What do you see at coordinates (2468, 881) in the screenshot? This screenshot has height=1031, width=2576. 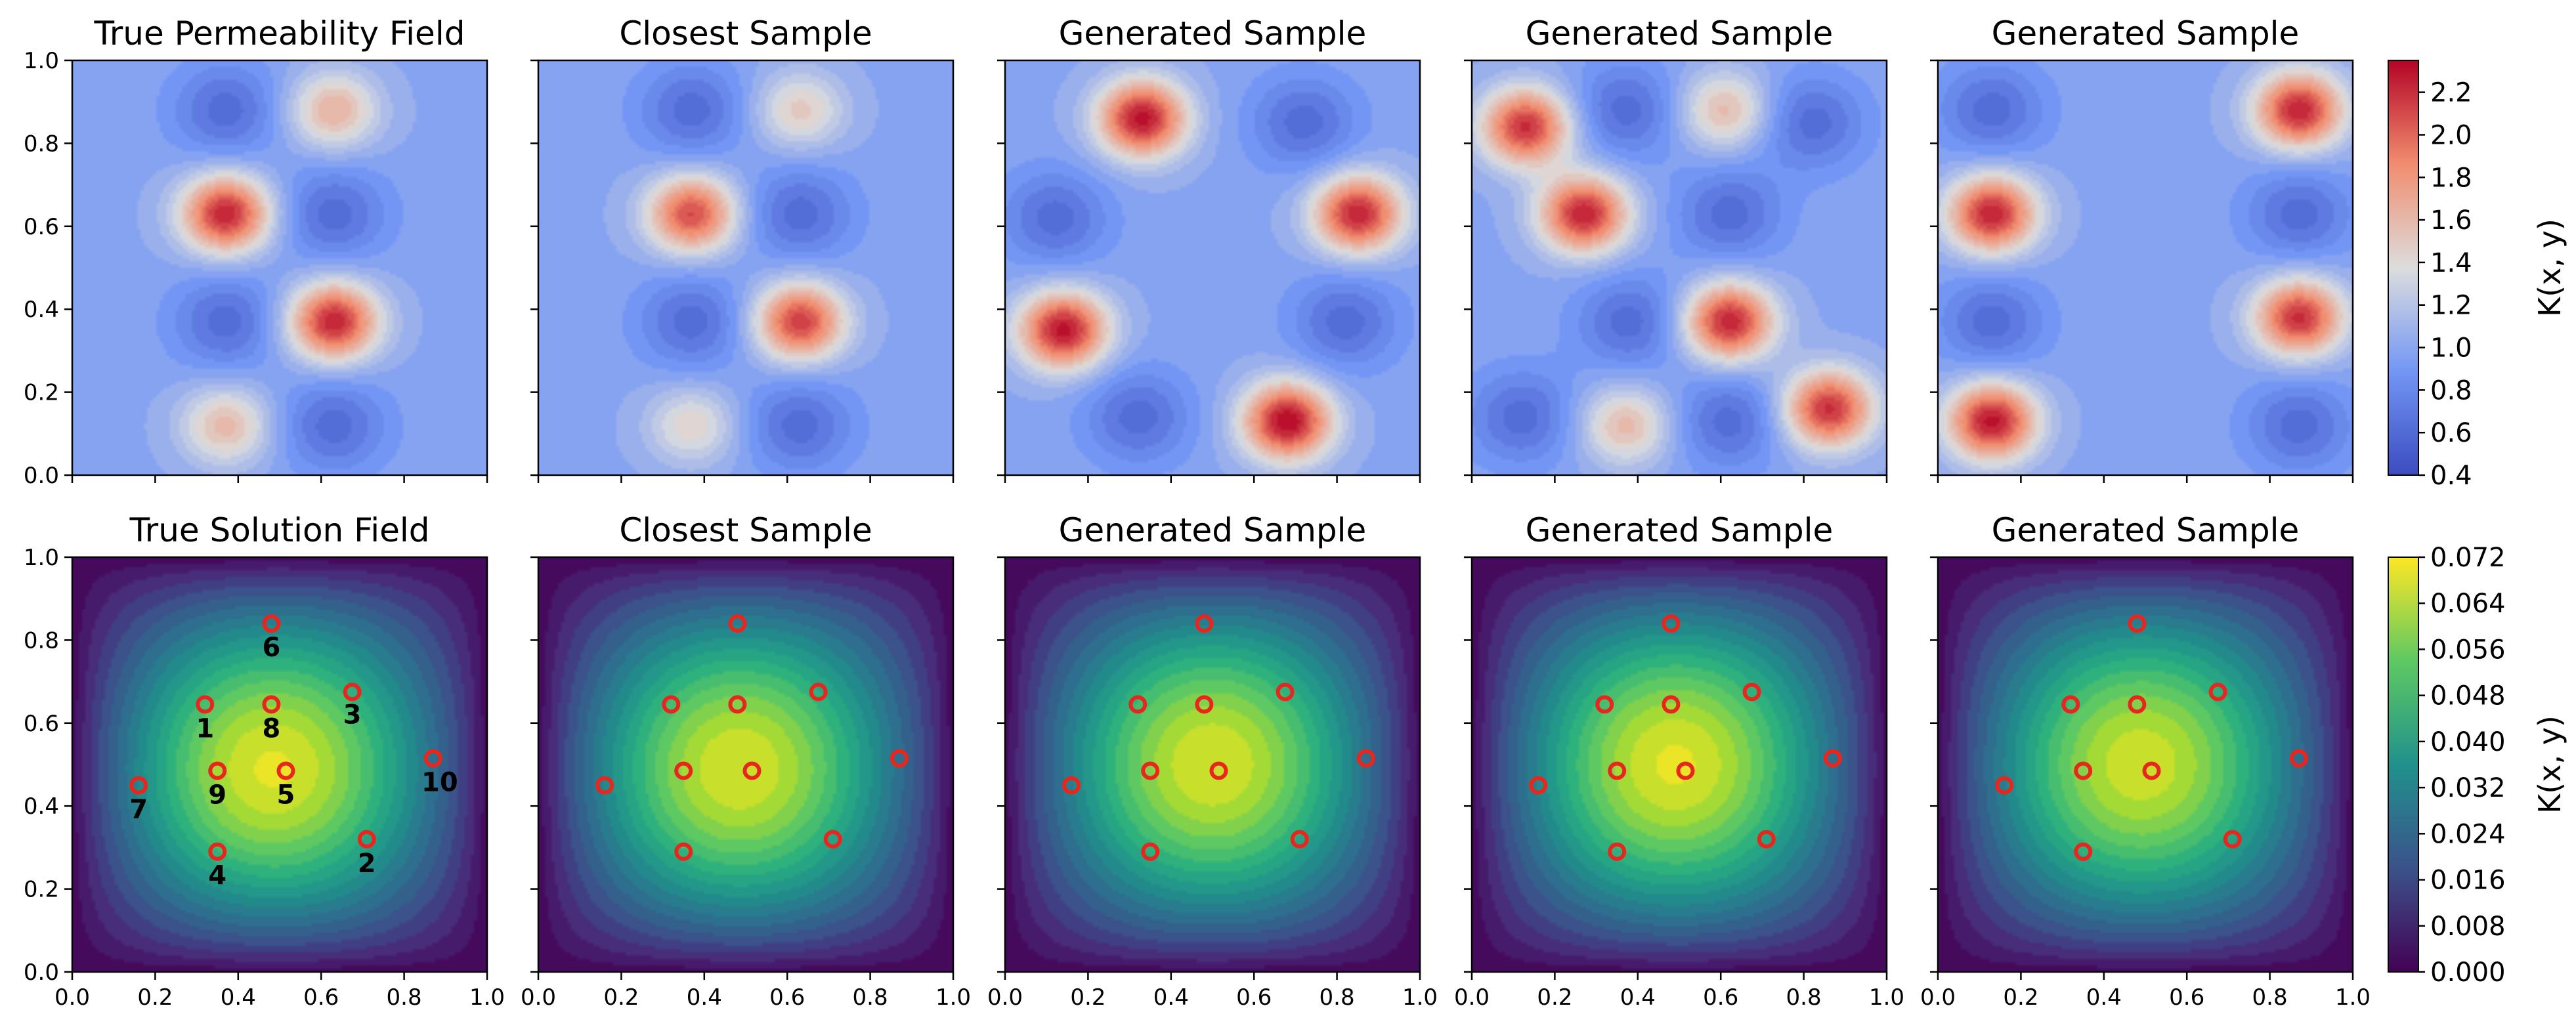 I see `colorbar-tick-label: 0.016` at bounding box center [2468, 881].